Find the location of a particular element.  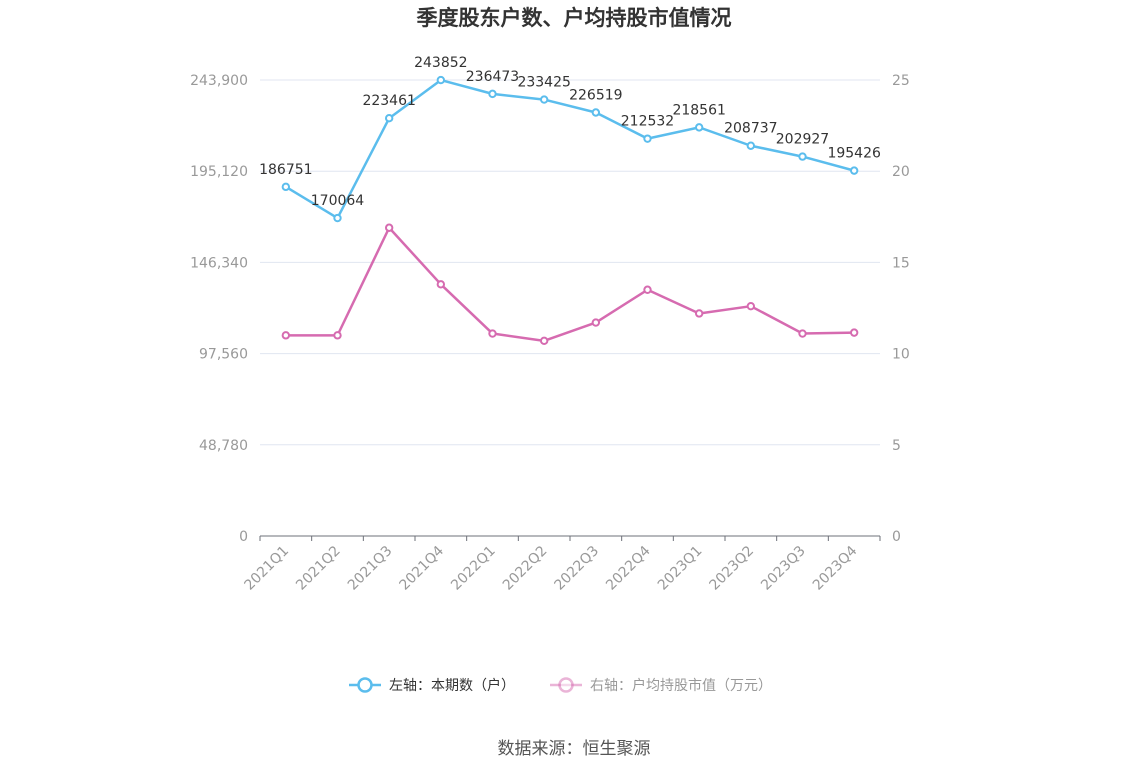

data-label-households: 212532 is located at coordinates (647, 122).